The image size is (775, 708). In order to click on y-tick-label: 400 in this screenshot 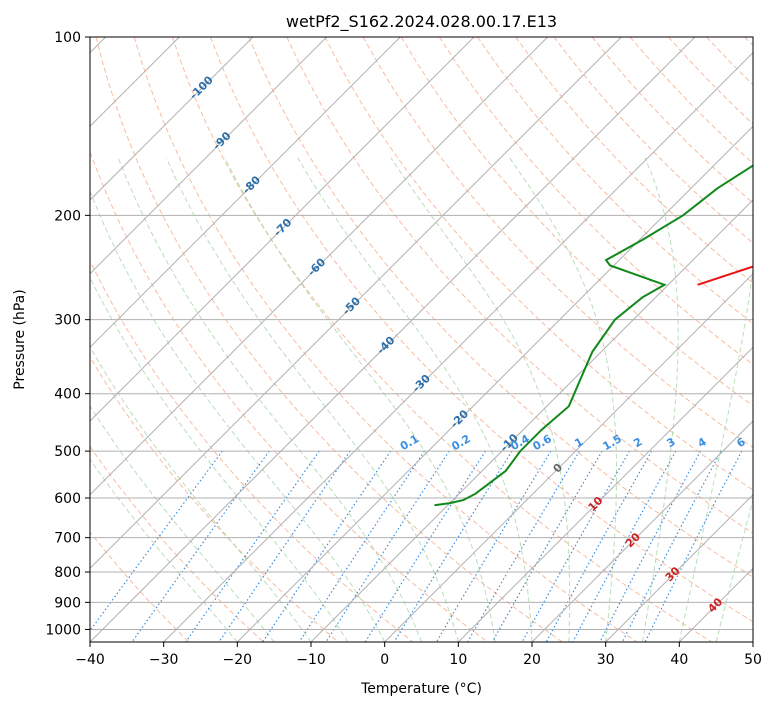, I will do `click(67, 395)`.